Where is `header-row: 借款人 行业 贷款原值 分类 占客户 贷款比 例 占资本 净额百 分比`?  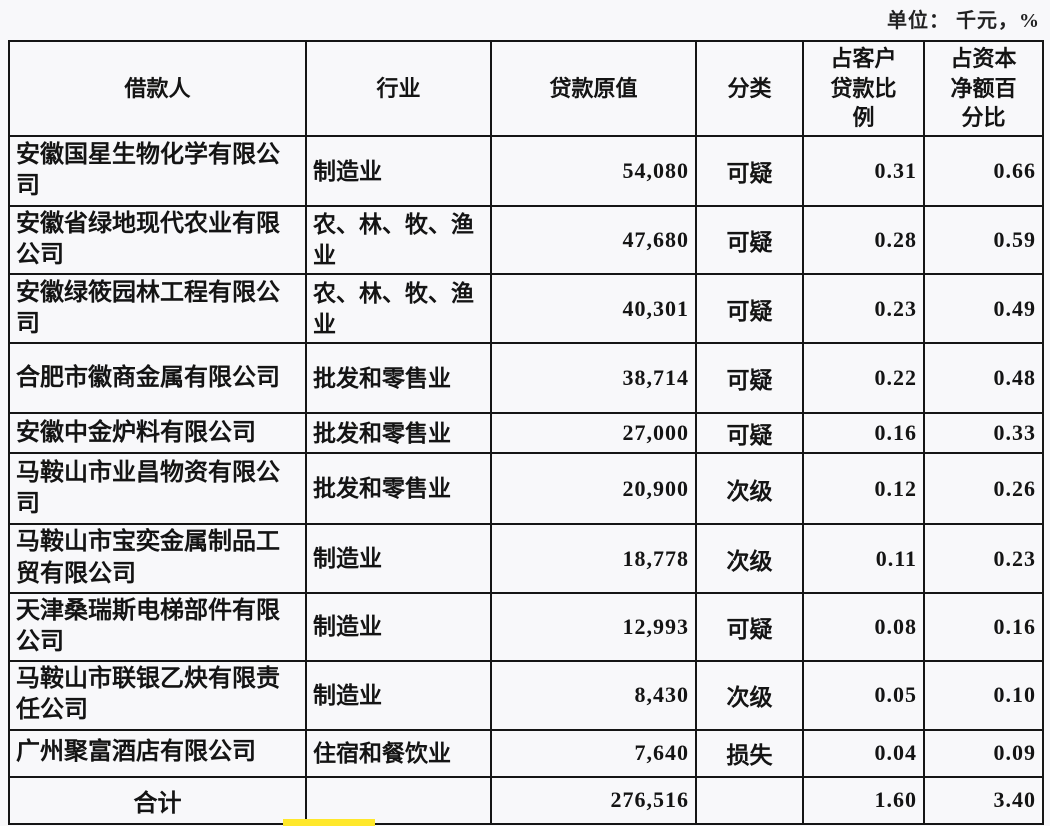 header-row: 借款人 行业 贷款原值 分类 占客户 贷款比 例 占资本 净额百 分比 is located at coordinates (526, 88).